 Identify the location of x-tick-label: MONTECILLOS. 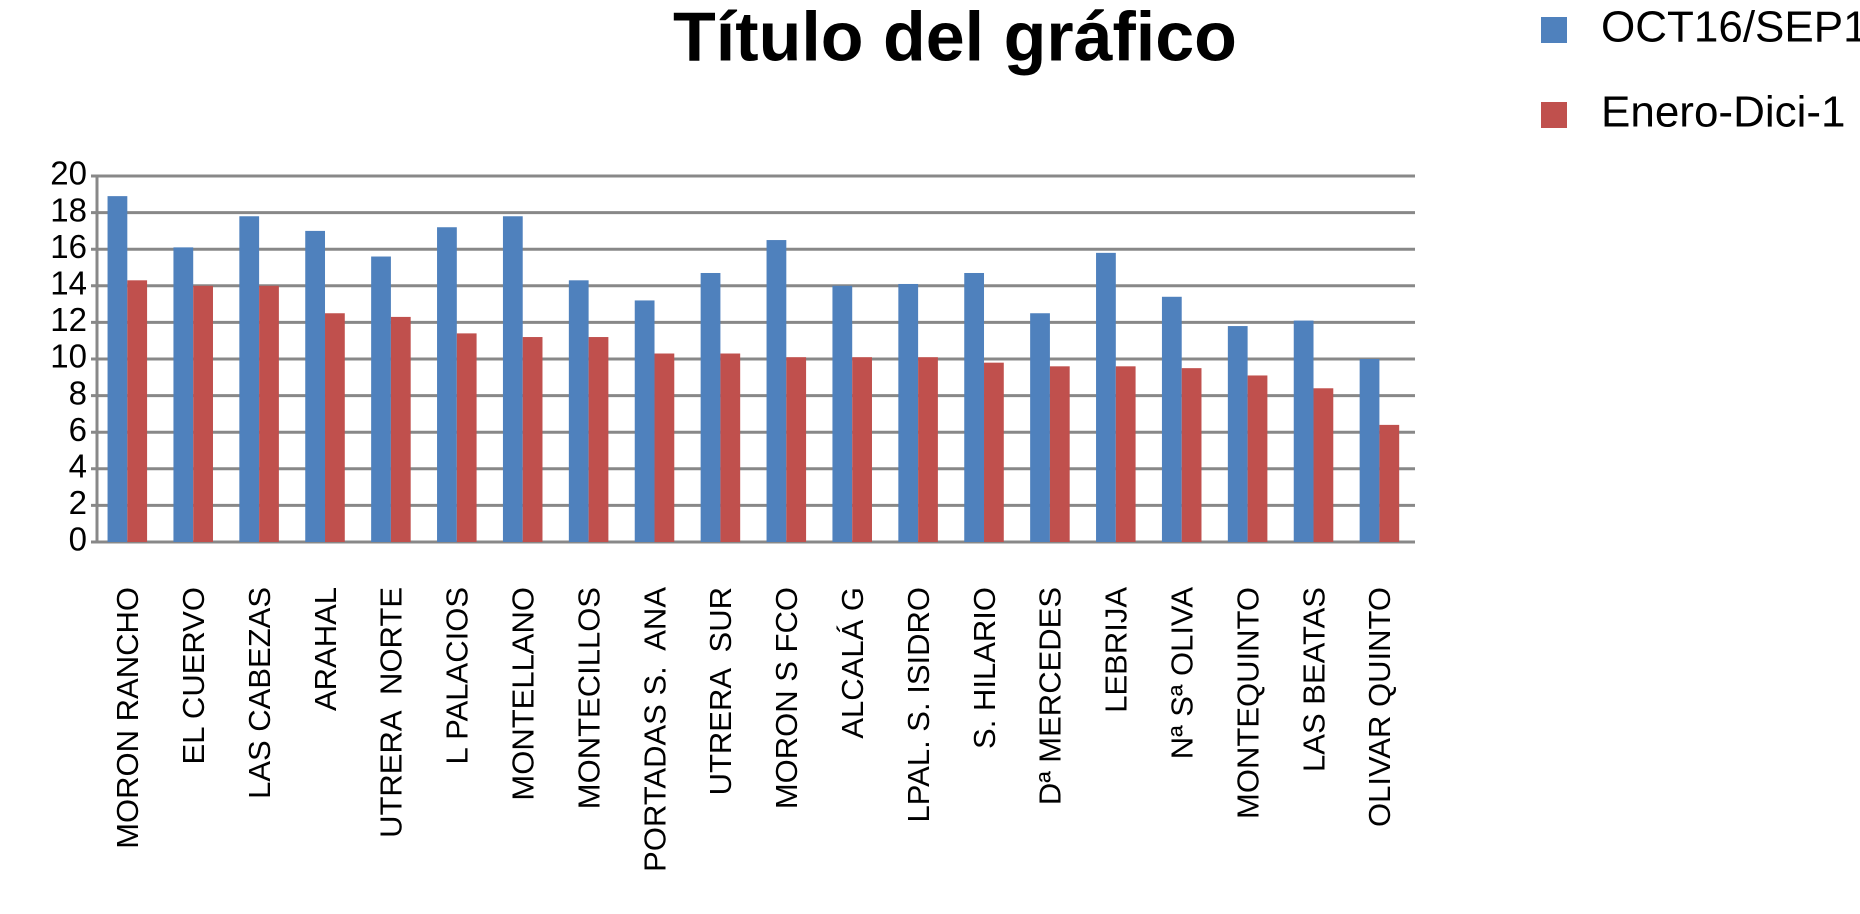
(588, 698).